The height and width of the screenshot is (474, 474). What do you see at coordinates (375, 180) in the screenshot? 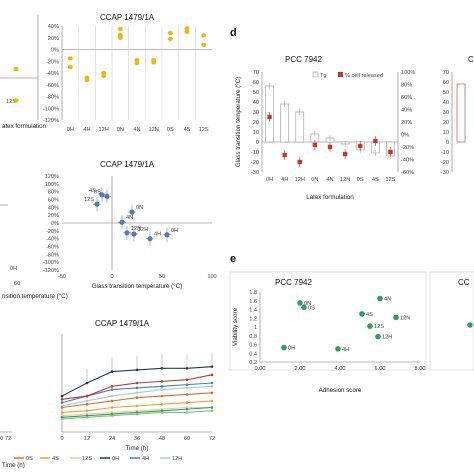
I see `d-xtick: 4S` at bounding box center [375, 180].